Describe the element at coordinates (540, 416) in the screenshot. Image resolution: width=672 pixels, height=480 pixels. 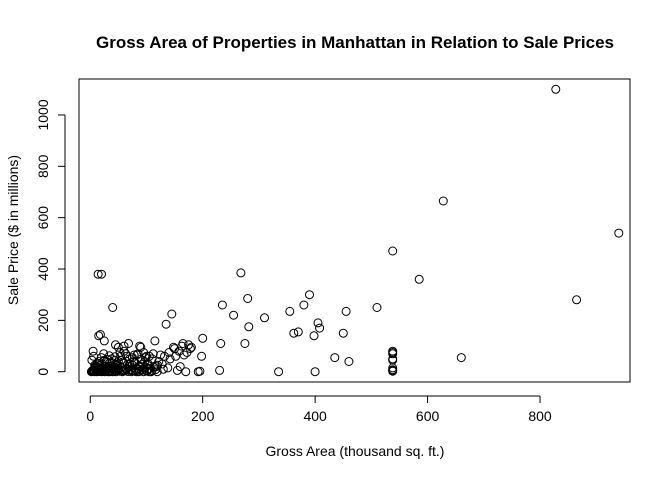
I see `x-tick-label: 800` at that location.